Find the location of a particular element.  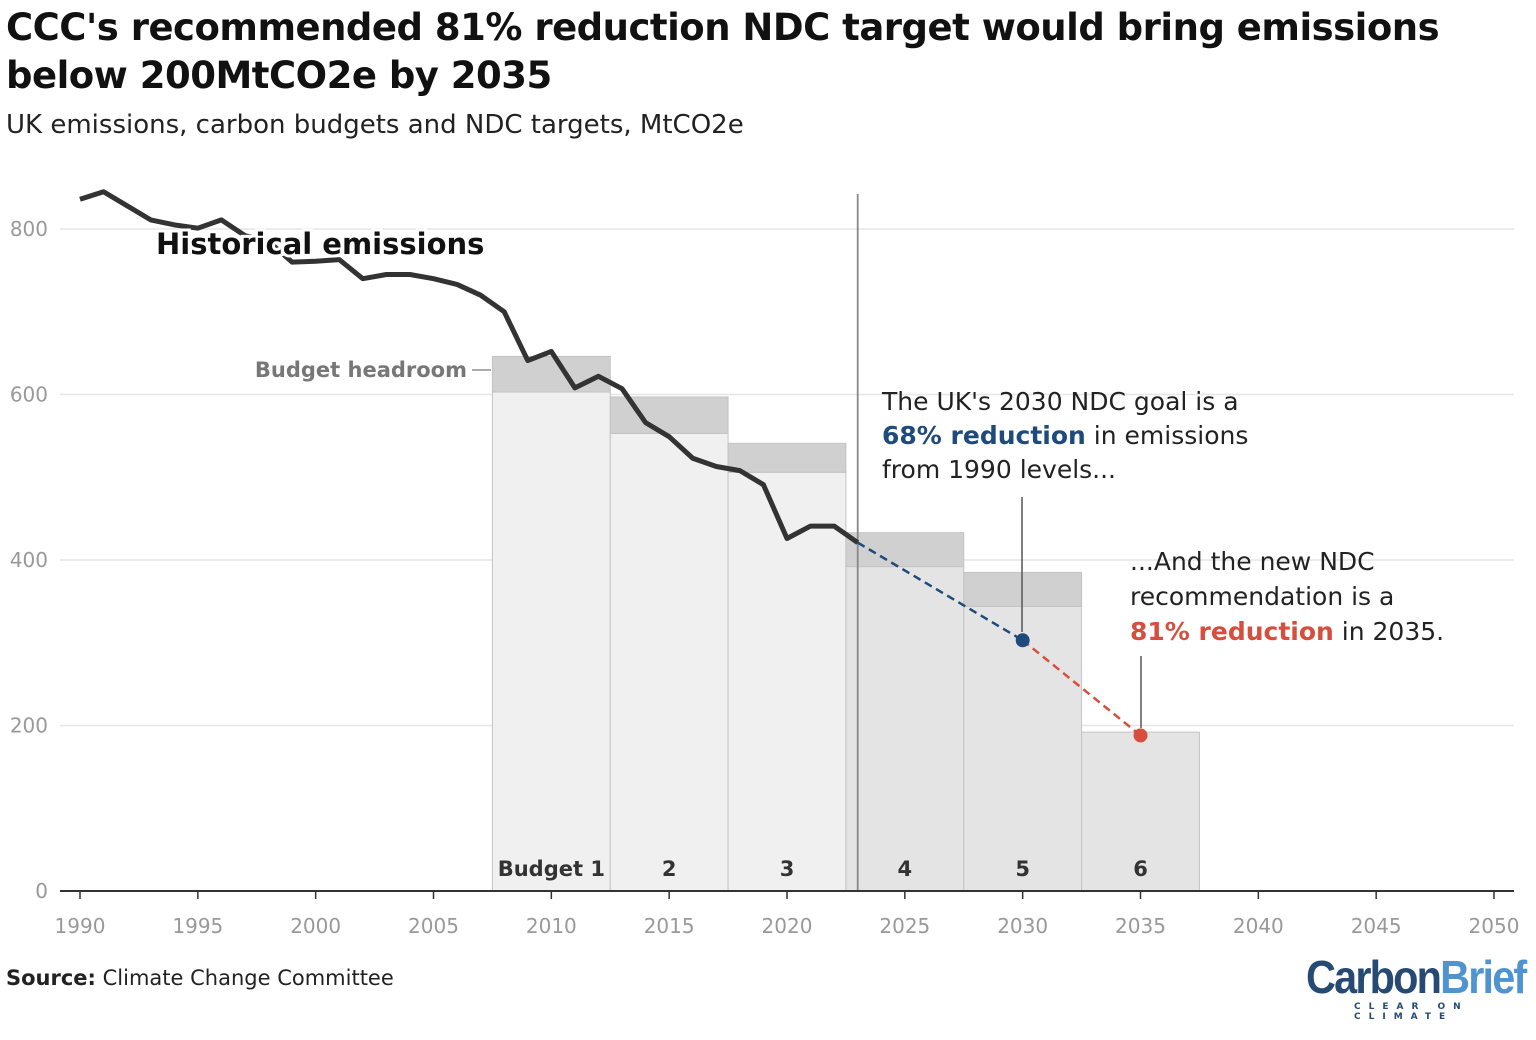

carbonbrief-logo: CarbonBrief CLEAR ON CLIMATE is located at coordinates (1416, 986).